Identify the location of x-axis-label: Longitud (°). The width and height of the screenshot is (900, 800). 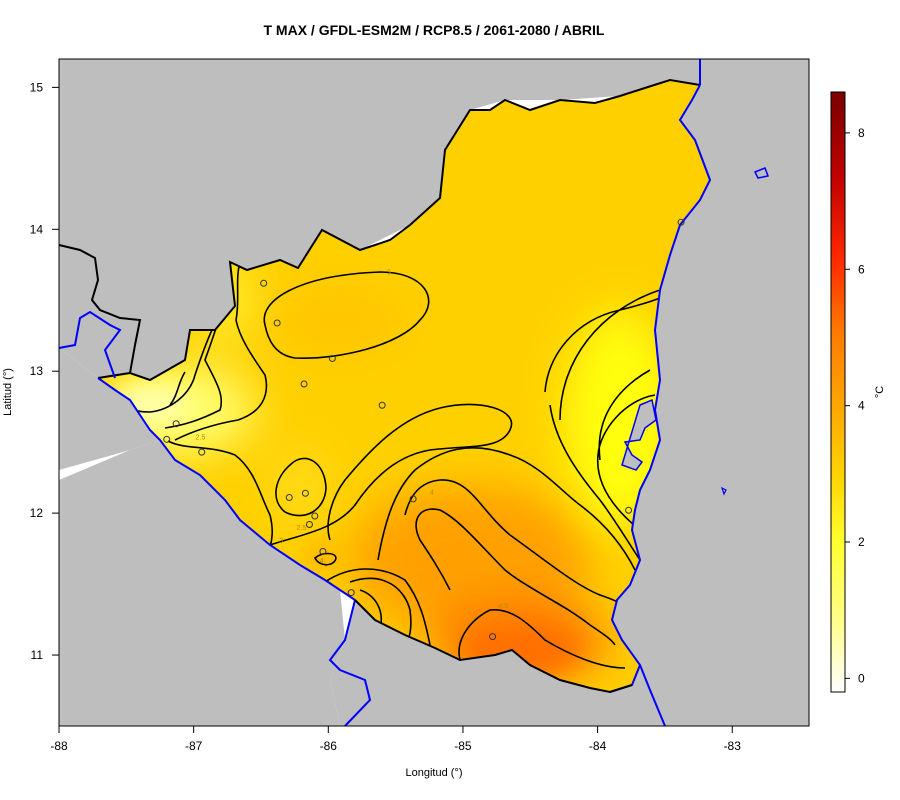
(434, 773).